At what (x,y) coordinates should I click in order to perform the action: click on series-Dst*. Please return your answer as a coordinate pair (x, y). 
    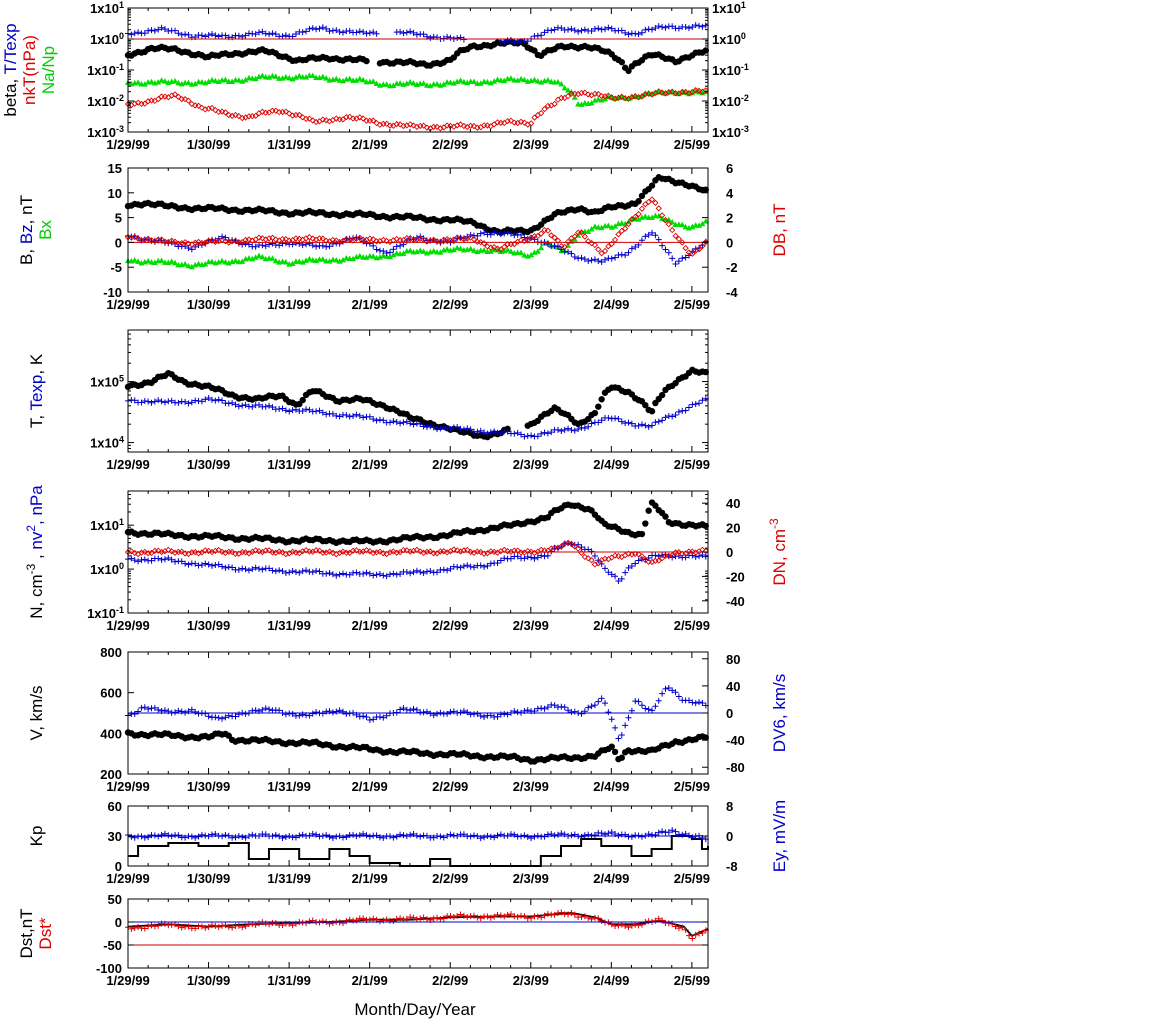
    Looking at the image, I should click on (417, 925).